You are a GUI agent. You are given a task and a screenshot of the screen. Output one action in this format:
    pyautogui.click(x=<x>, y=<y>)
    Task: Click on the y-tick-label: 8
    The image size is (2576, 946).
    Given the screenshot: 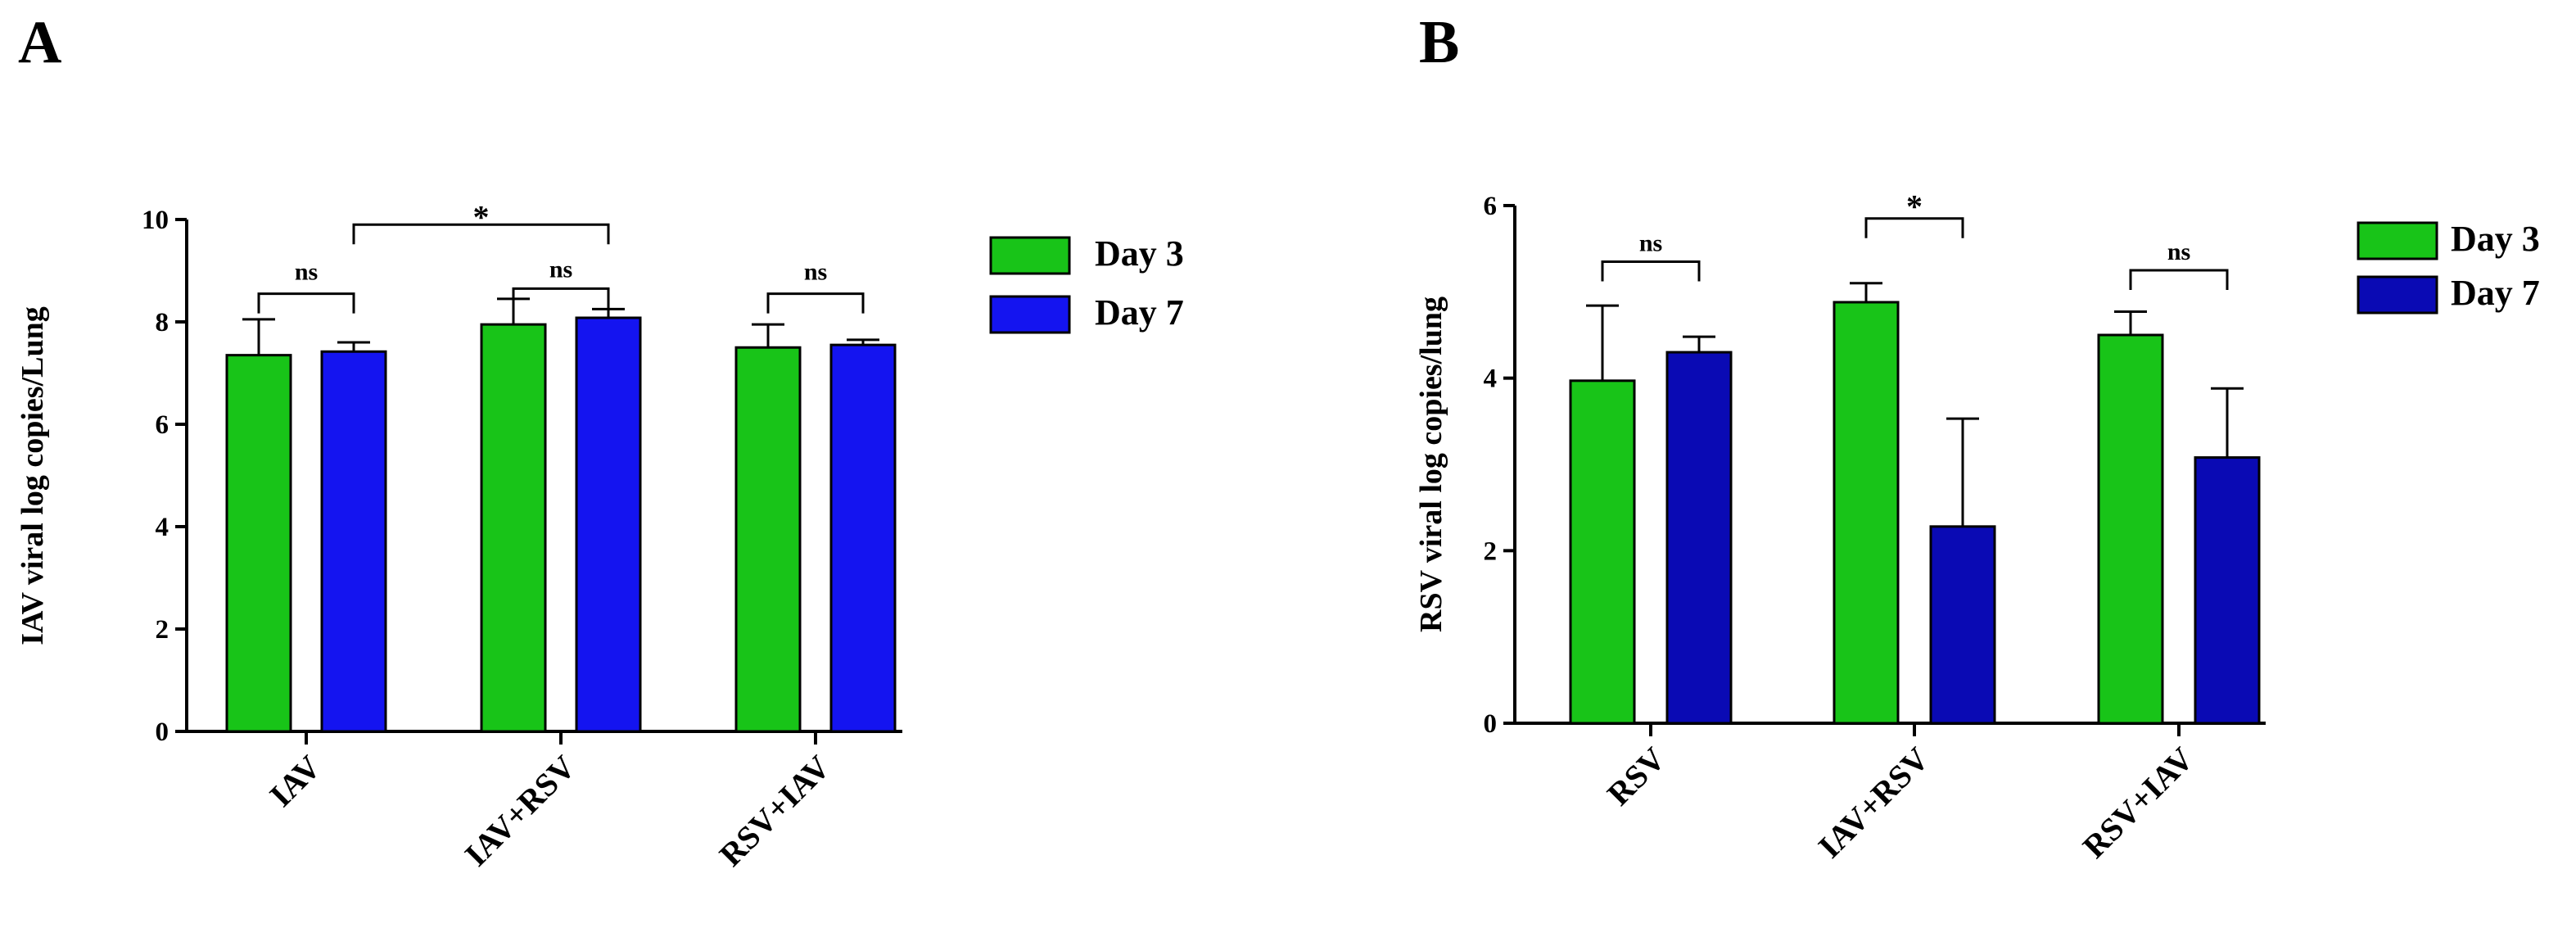 What is the action you would take?
    pyautogui.click(x=162, y=322)
    